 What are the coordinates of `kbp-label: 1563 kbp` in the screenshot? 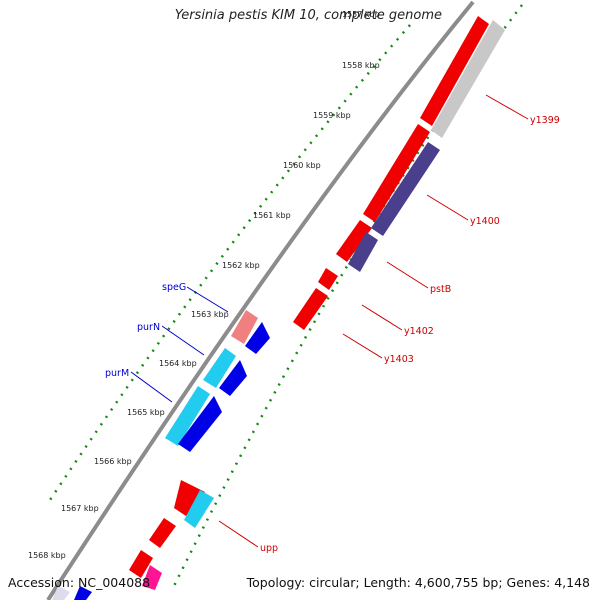 It's located at (210, 314).